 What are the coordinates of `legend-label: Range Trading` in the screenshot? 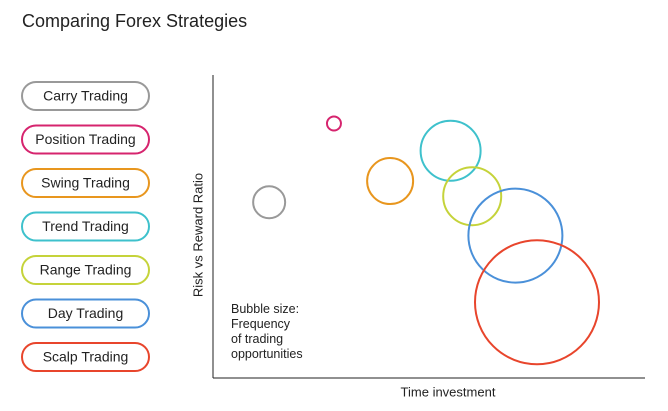 It's located at (86, 270).